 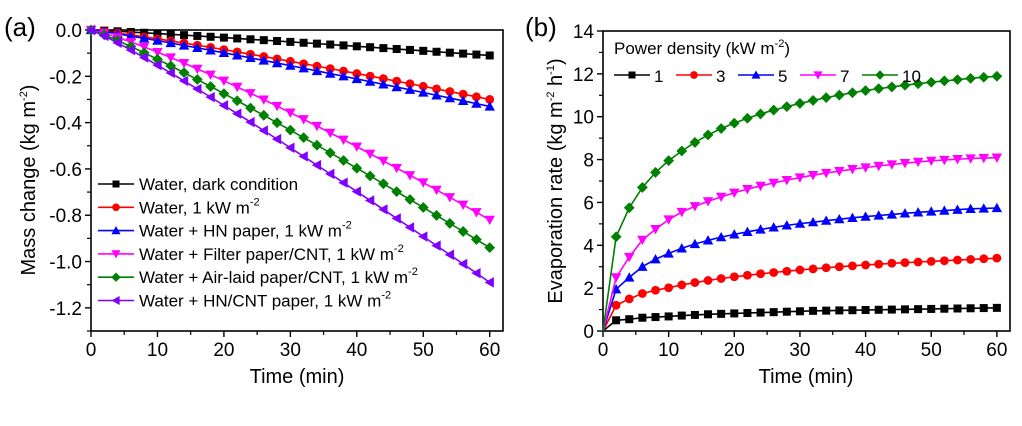 What do you see at coordinates (245, 230) in the screenshot?
I see `legend-label: Water + HN paper, 1 kW m-2` at bounding box center [245, 230].